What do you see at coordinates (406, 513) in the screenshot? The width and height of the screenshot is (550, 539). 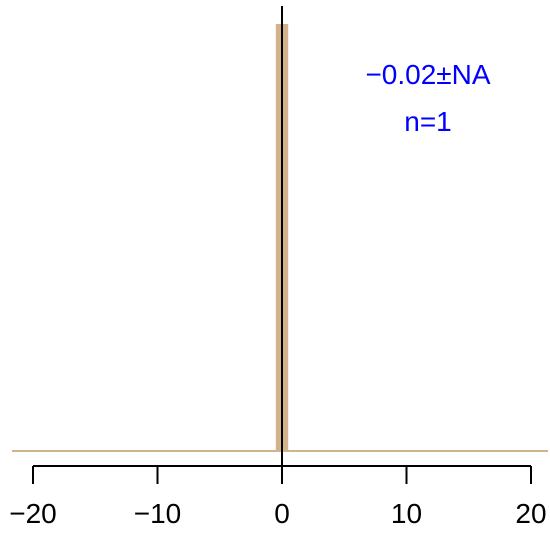 I see `x-tick-label-3: 10` at bounding box center [406, 513].